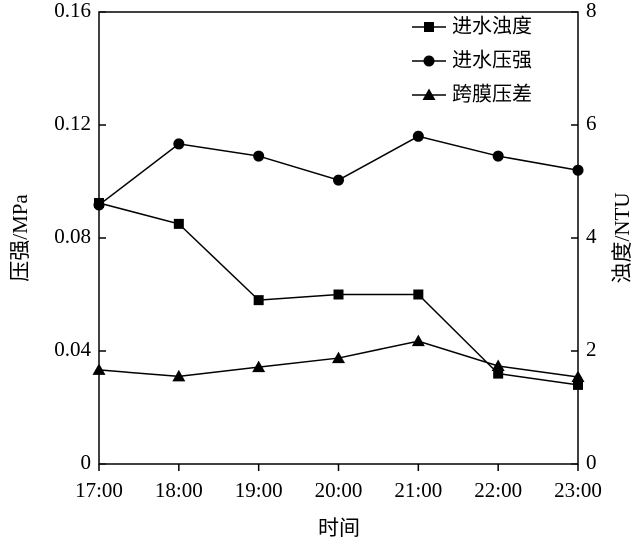  I want to click on y-tick-label: 0.16, so click(72, 11).